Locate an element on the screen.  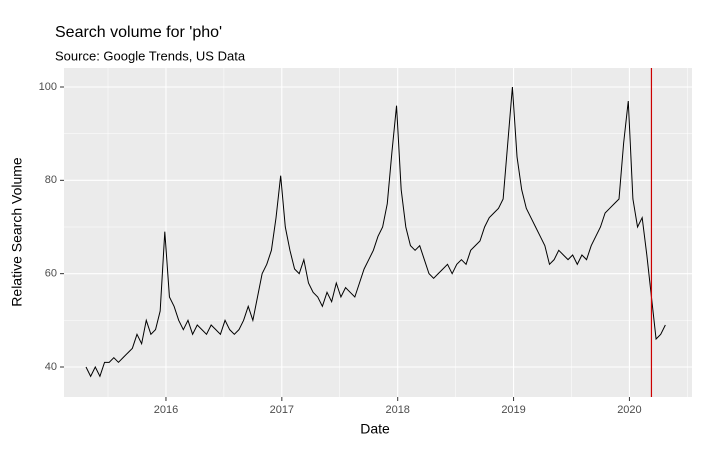
y-tick-label: 100 is located at coordinates (48, 87).